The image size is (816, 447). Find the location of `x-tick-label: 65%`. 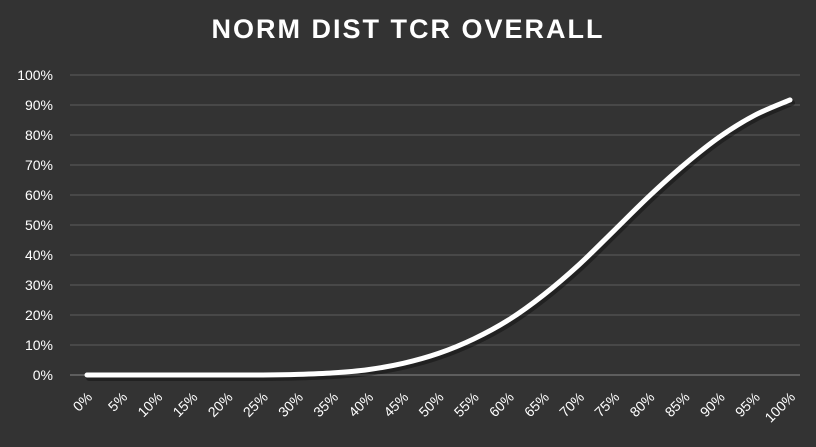

x-tick-label: 65% is located at coordinates (536, 404).